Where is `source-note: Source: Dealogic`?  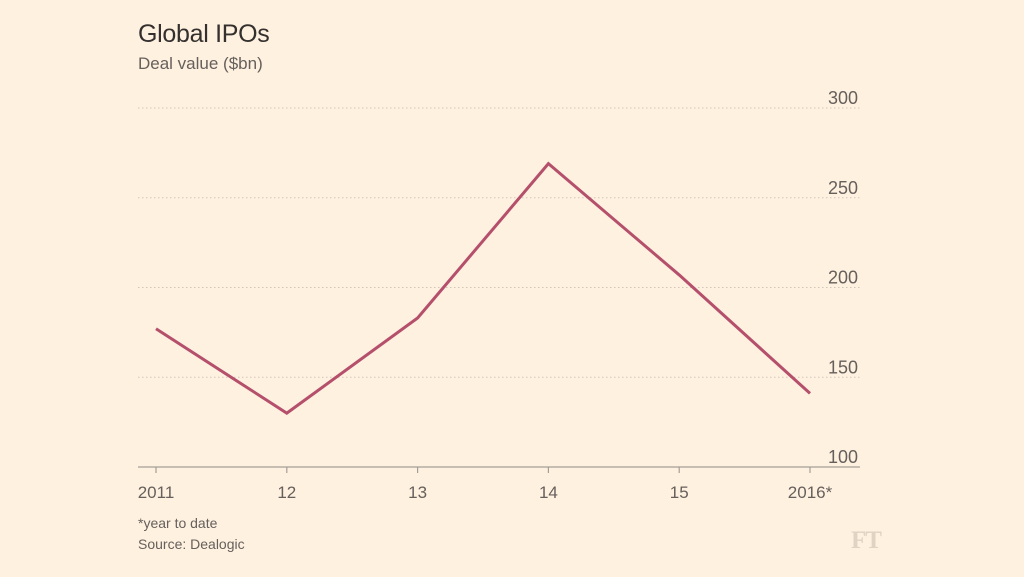
source-note: Source: Dealogic is located at coordinates (191, 544).